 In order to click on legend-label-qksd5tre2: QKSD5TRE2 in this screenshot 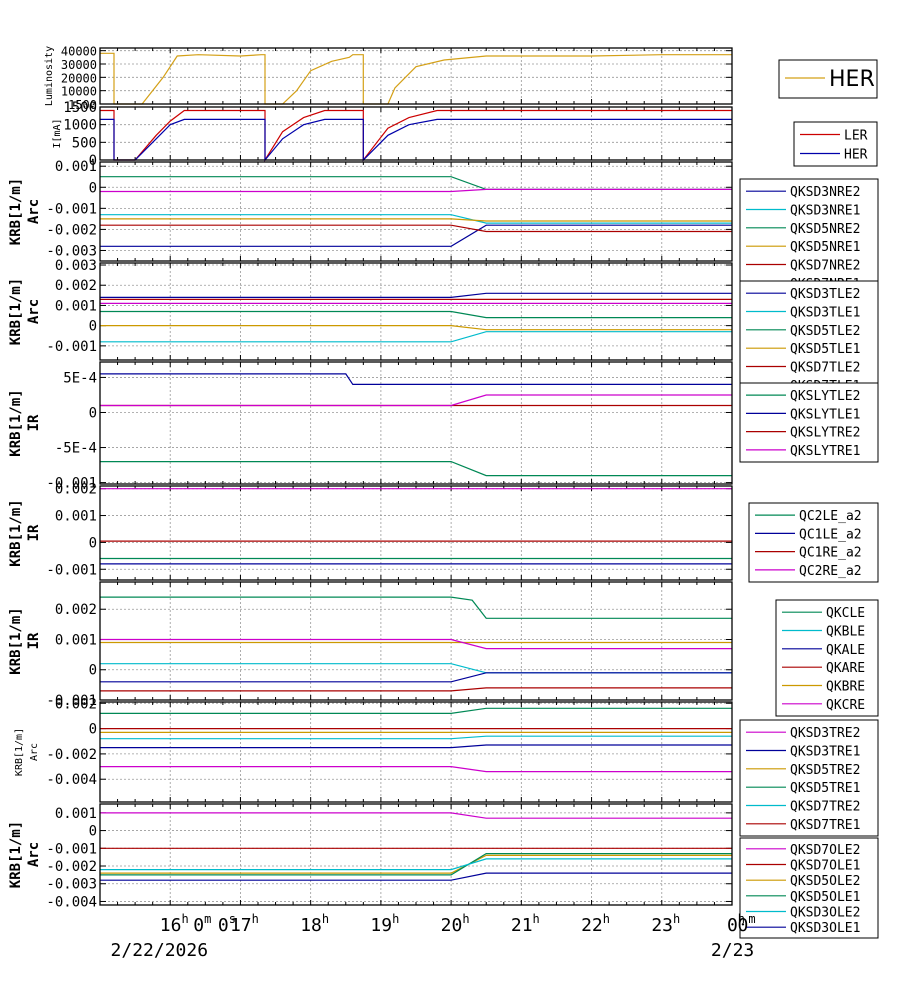, I will do `click(825, 770)`.